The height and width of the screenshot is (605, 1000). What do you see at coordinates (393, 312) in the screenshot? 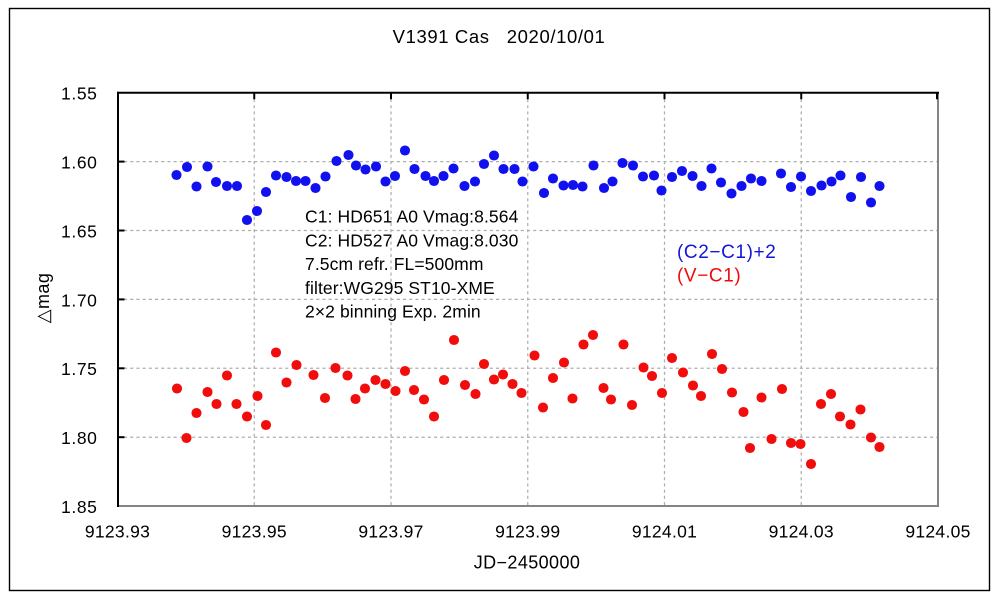
I see `svg-text: 2×2 binning Exp. 2min` at bounding box center [393, 312].